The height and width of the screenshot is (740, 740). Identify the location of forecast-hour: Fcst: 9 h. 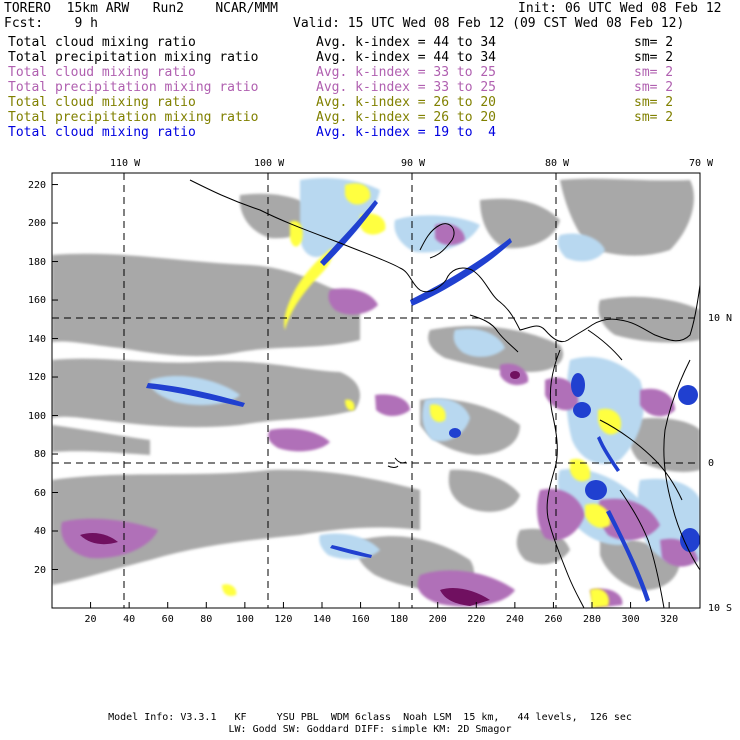
(51, 23).